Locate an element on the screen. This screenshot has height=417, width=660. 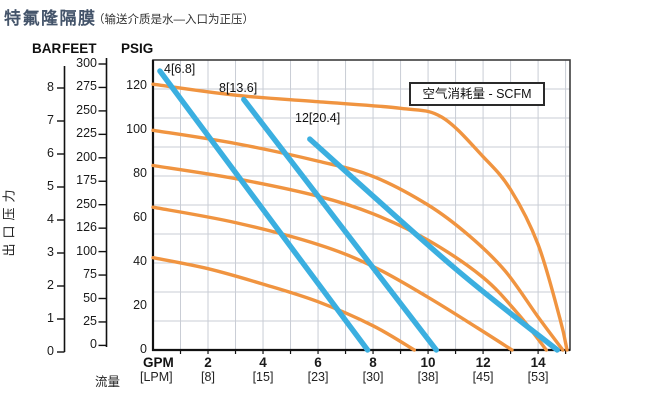
feet-axis-header: FEET is located at coordinates (79, 48).